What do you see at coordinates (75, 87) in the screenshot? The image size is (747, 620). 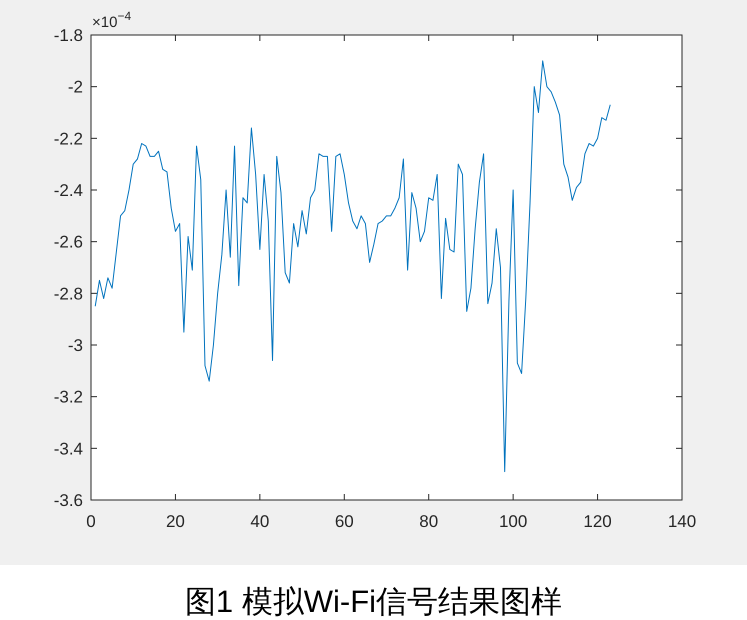 I see `y-tick-label: -2` at bounding box center [75, 87].